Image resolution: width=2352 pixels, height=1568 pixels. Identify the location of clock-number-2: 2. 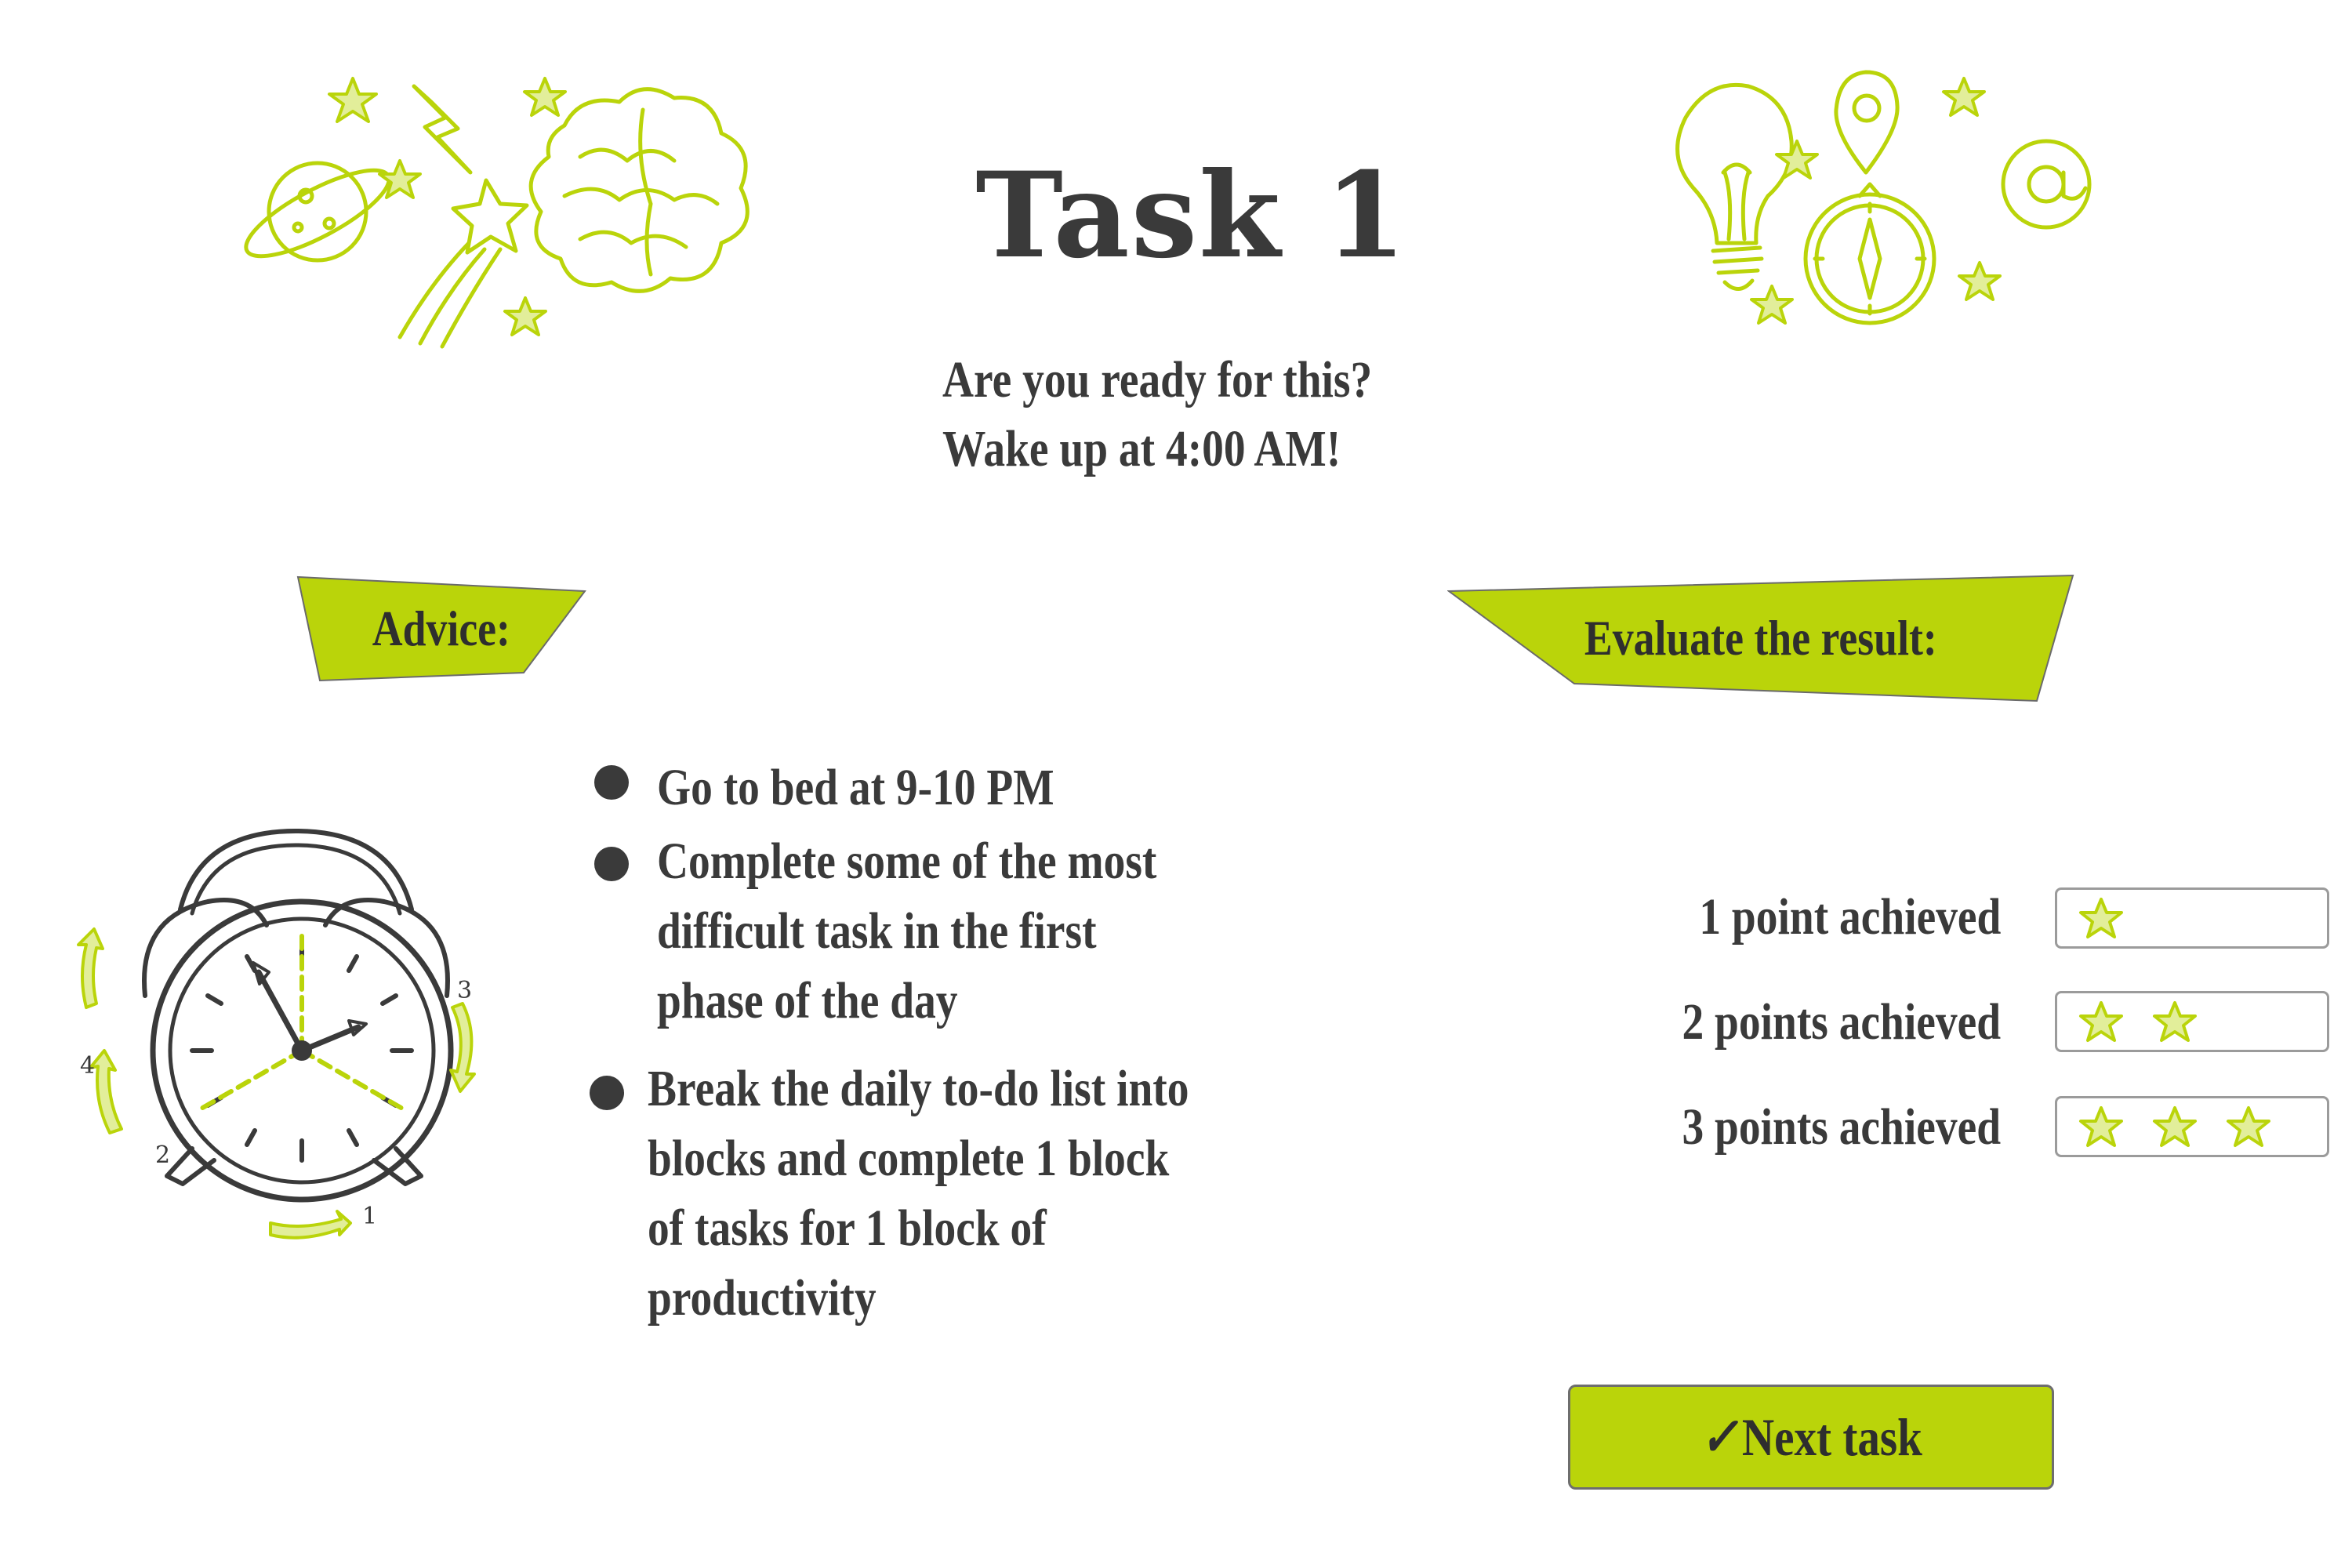
(163, 1155).